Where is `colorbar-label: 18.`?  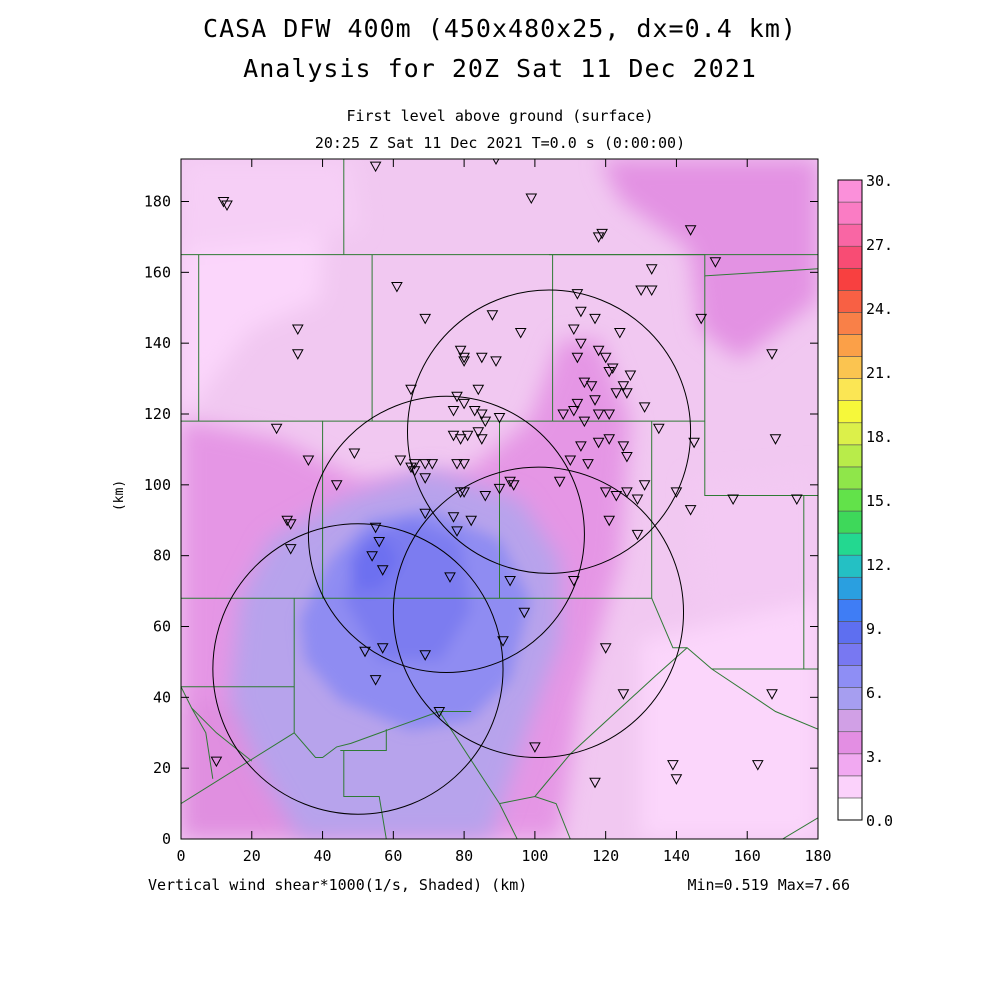
colorbar-label: 18. is located at coordinates (879, 437).